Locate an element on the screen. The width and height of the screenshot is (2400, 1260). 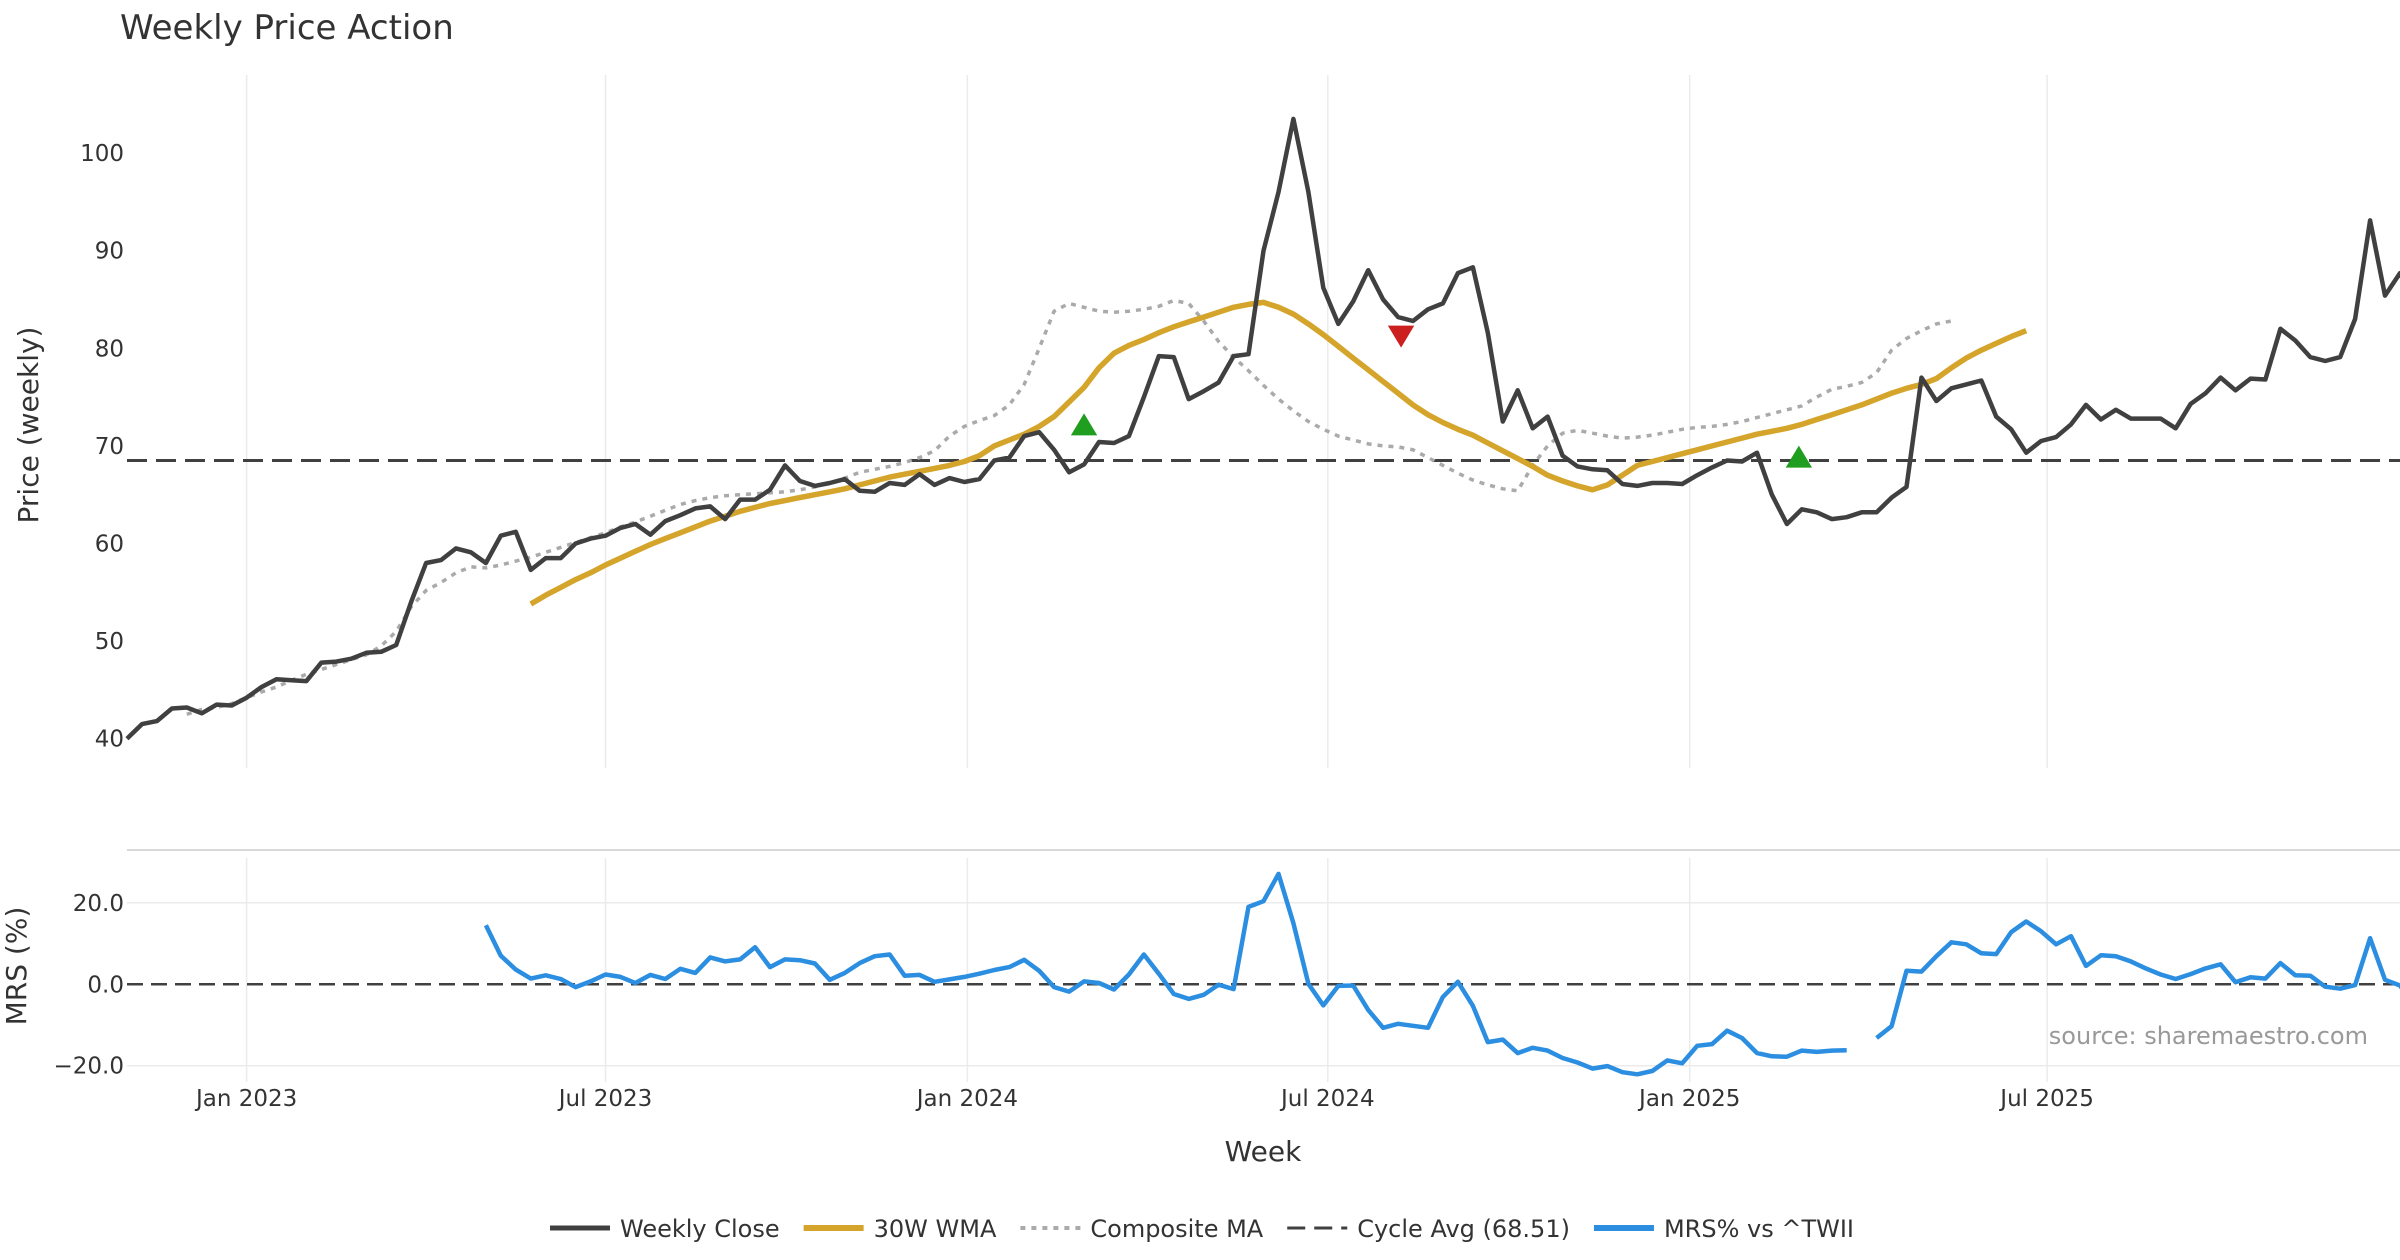
legend-label-composite: Composite MA is located at coordinates (1176, 1229).